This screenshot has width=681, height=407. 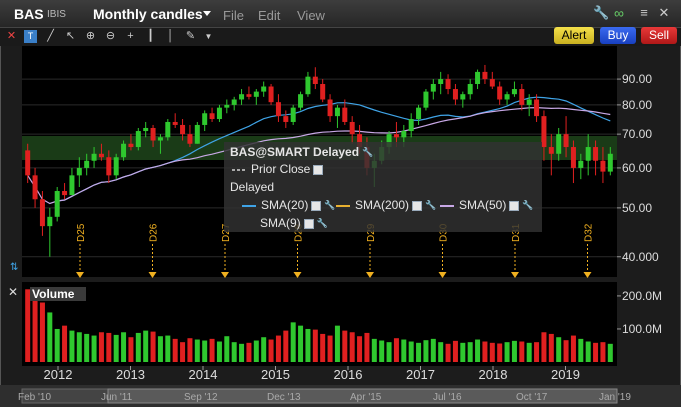 What do you see at coordinates (366, 397) in the screenshot?
I see `scroll-date-label: Apr '15` at bounding box center [366, 397].